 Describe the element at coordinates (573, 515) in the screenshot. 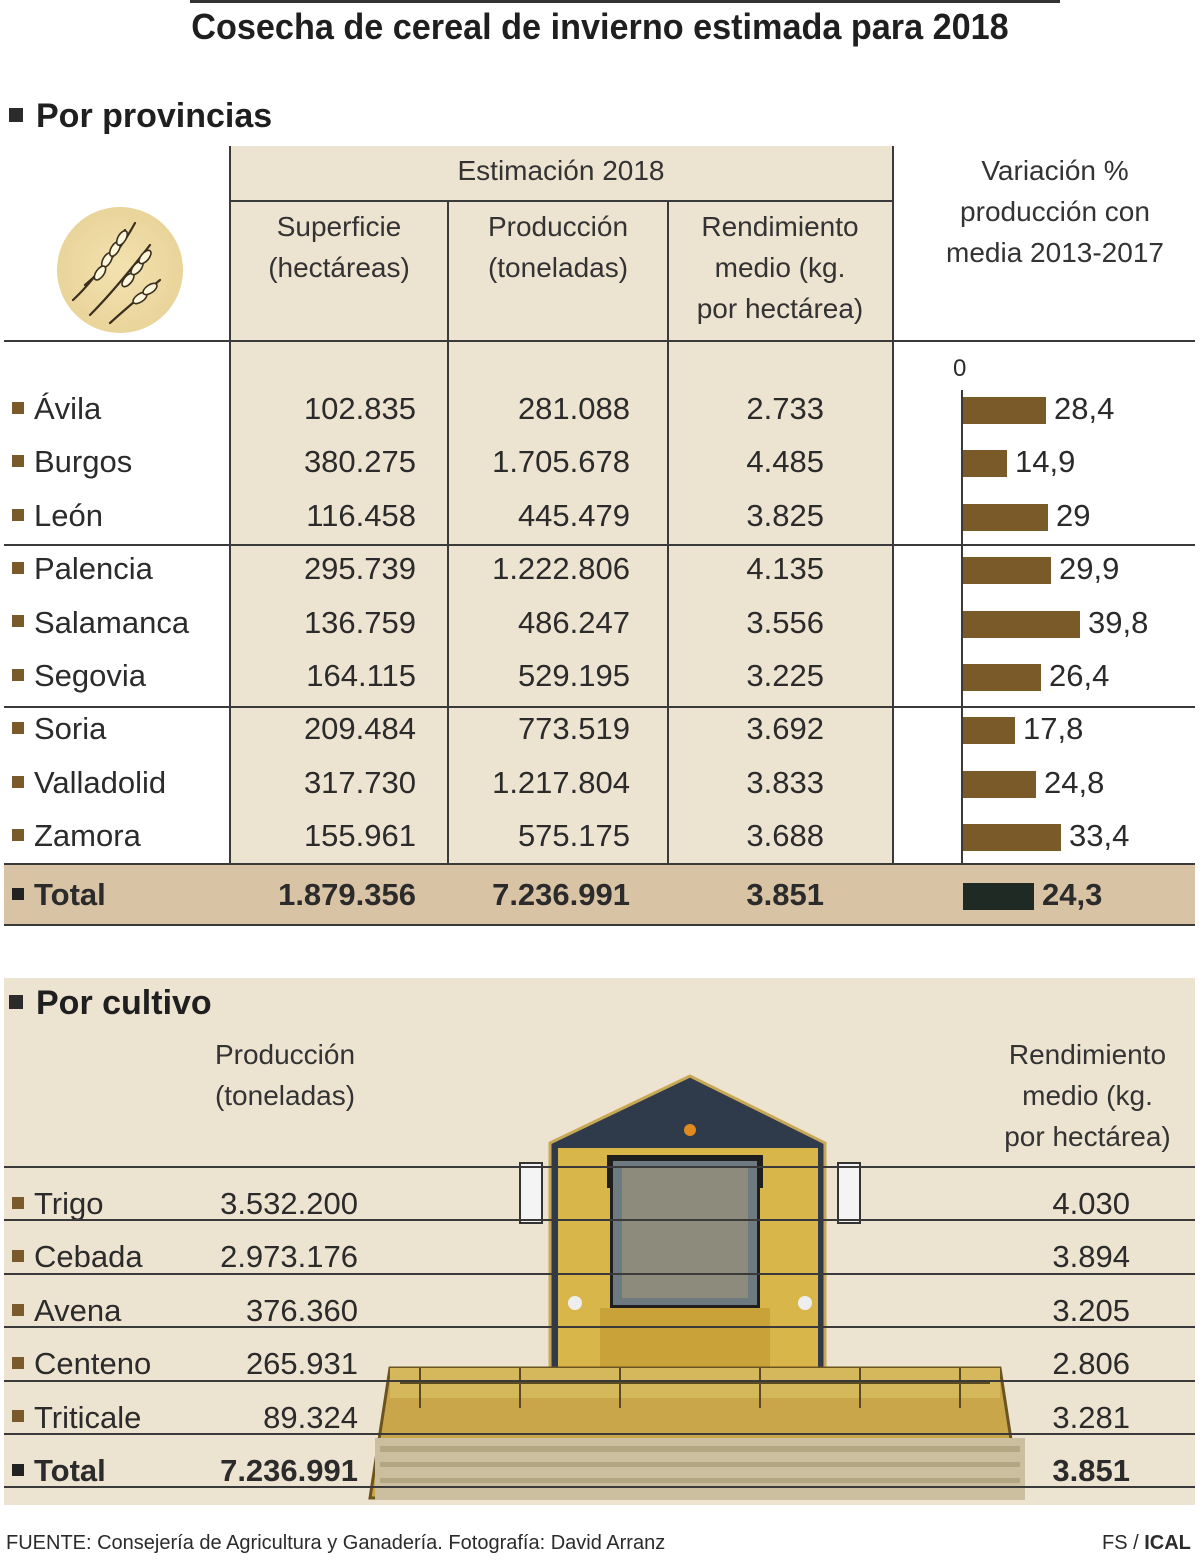

I see `cell-produccion: 445.479` at that location.